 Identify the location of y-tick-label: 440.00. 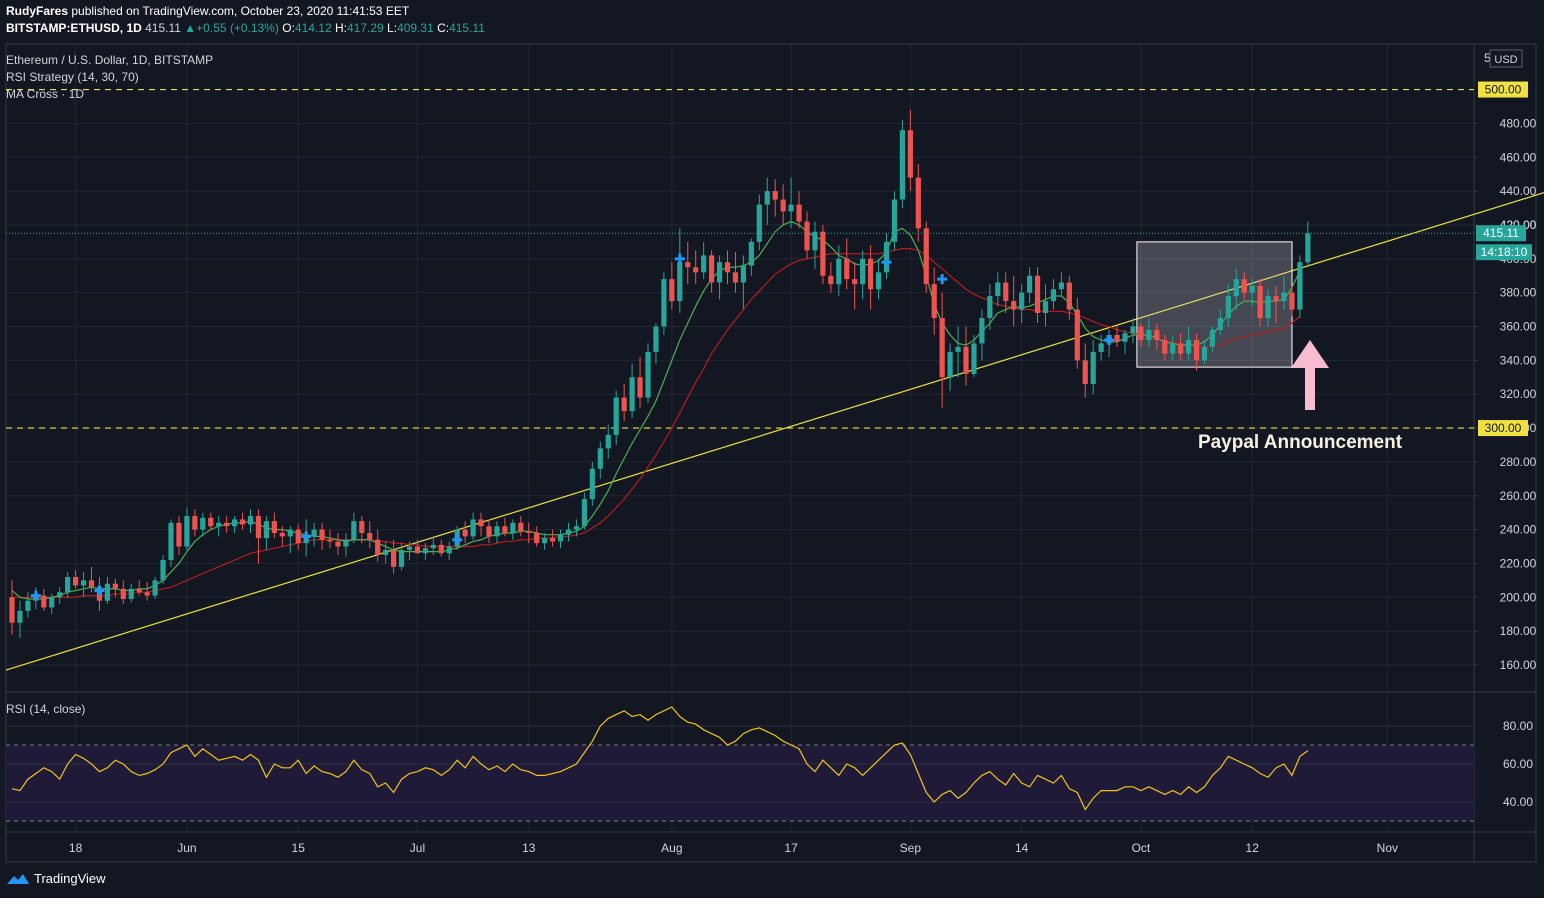
(1518, 191).